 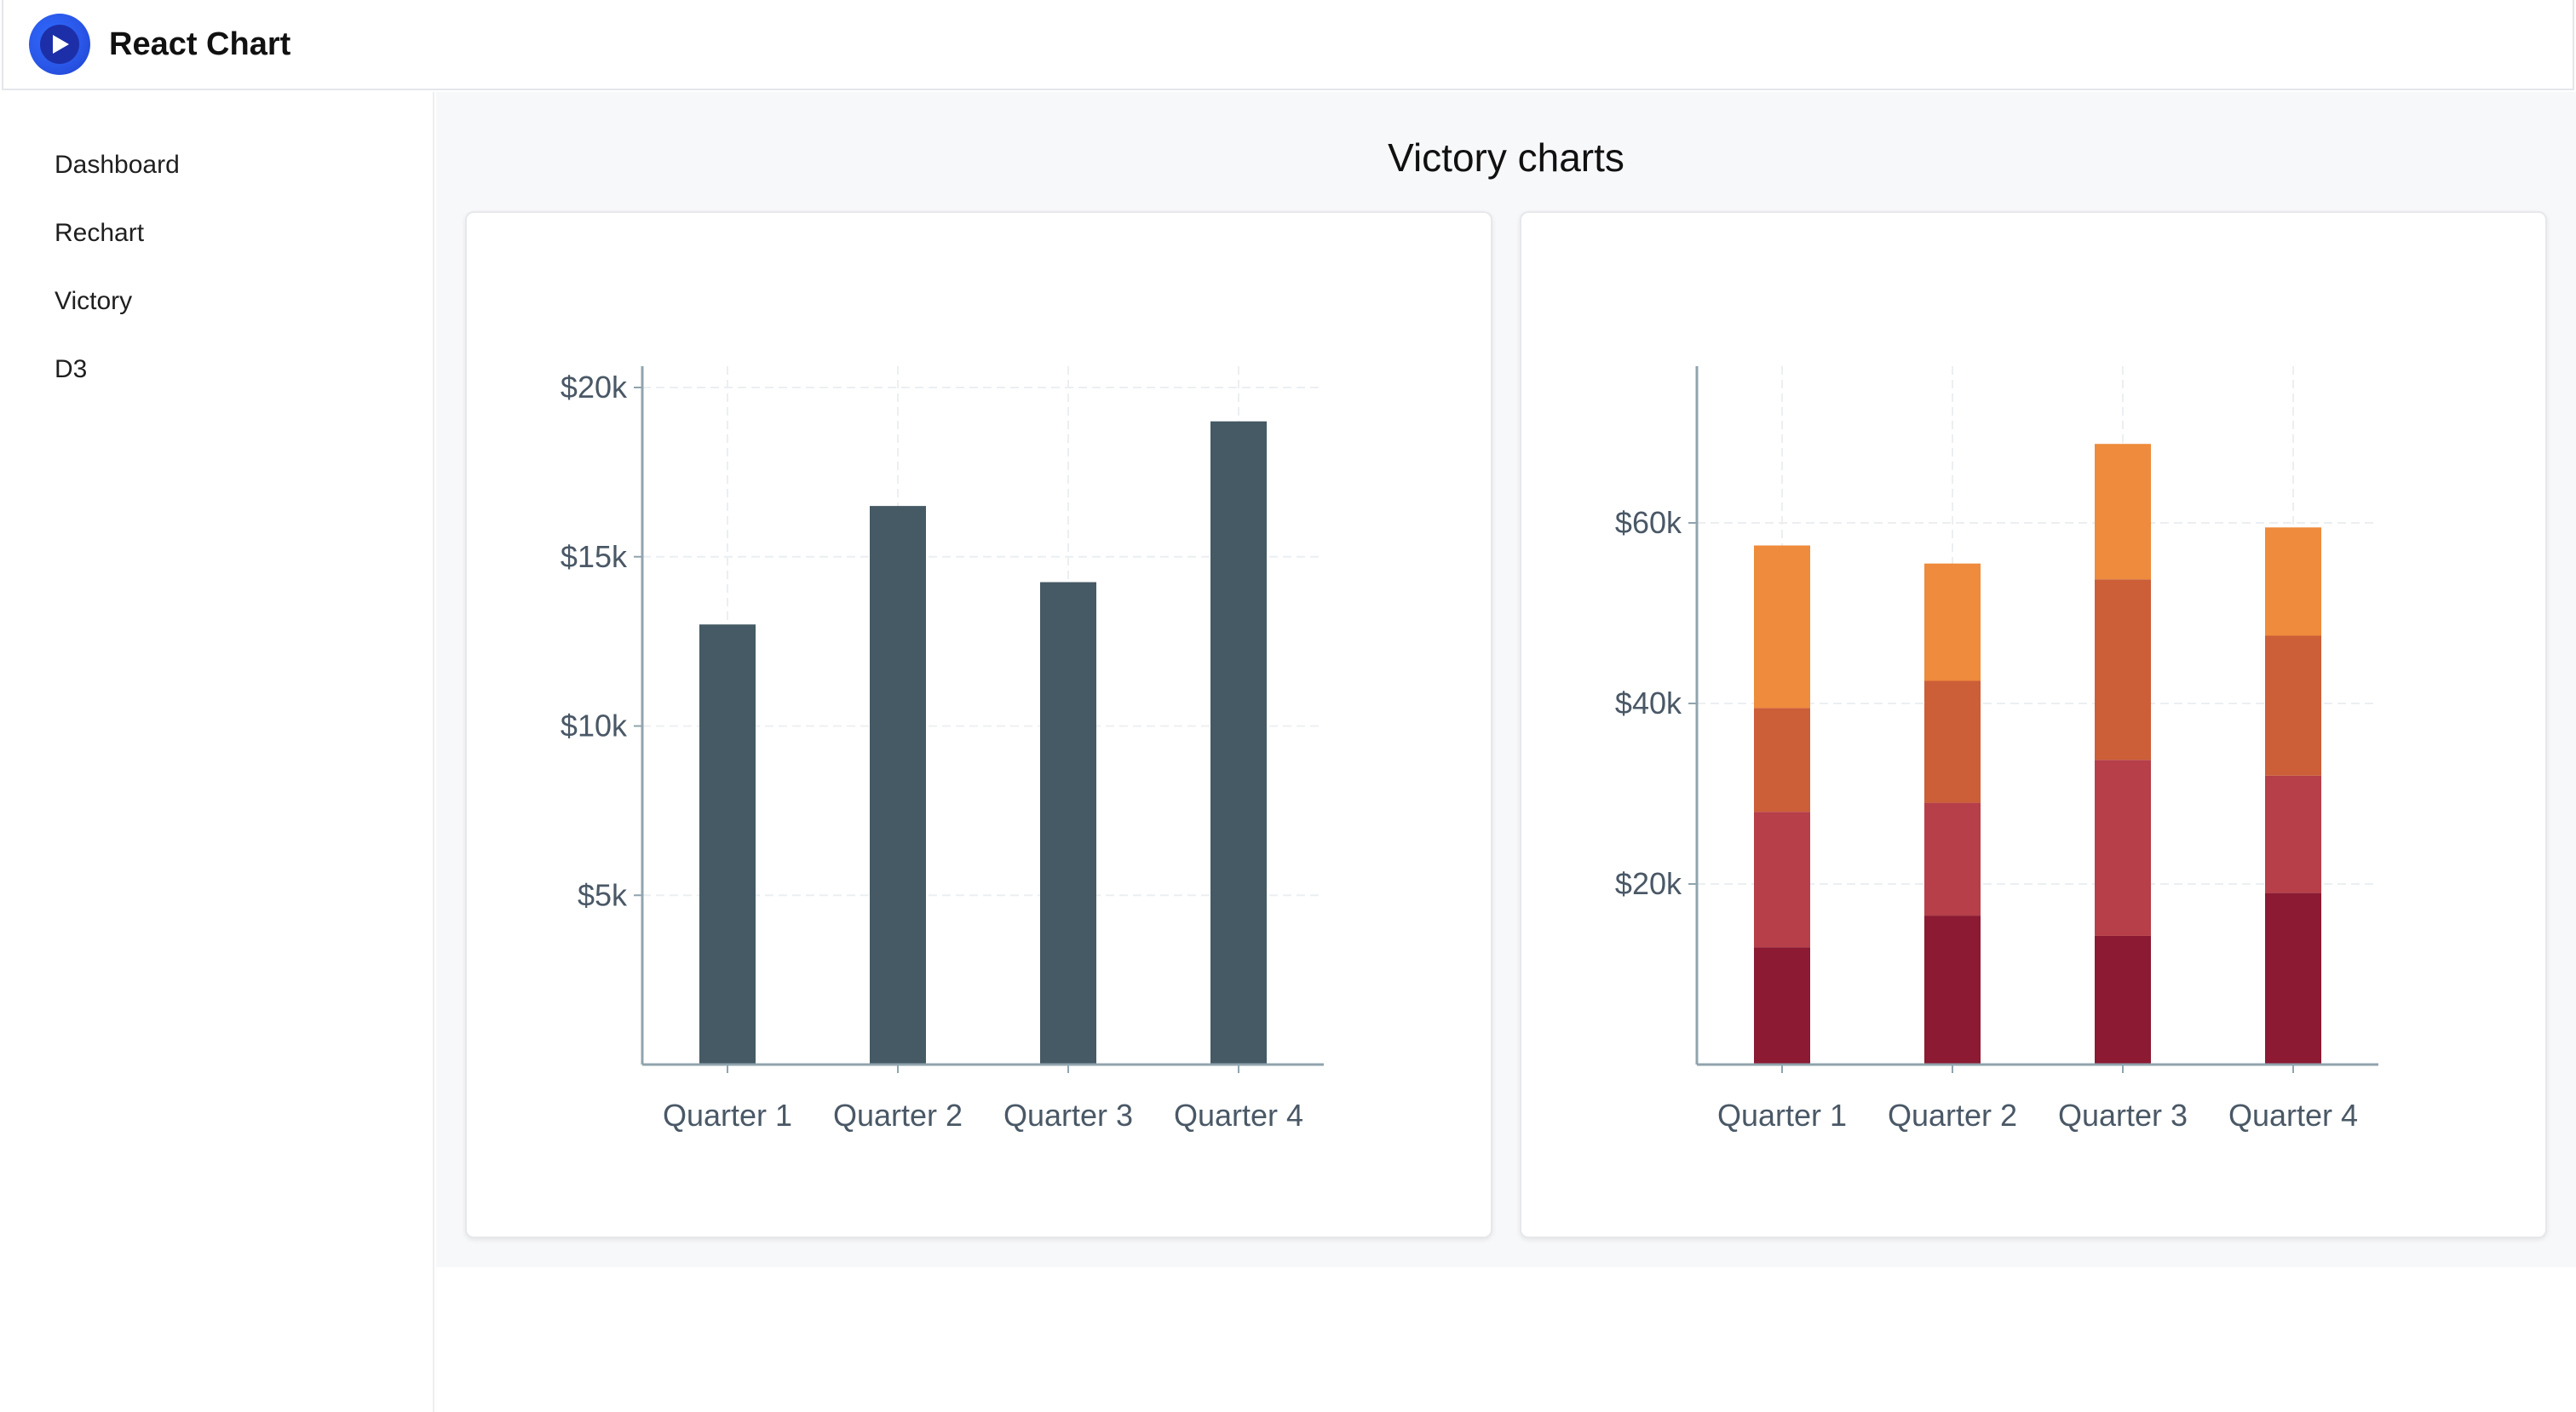 I want to click on sidebar-item-d3: D3, so click(x=71, y=369).